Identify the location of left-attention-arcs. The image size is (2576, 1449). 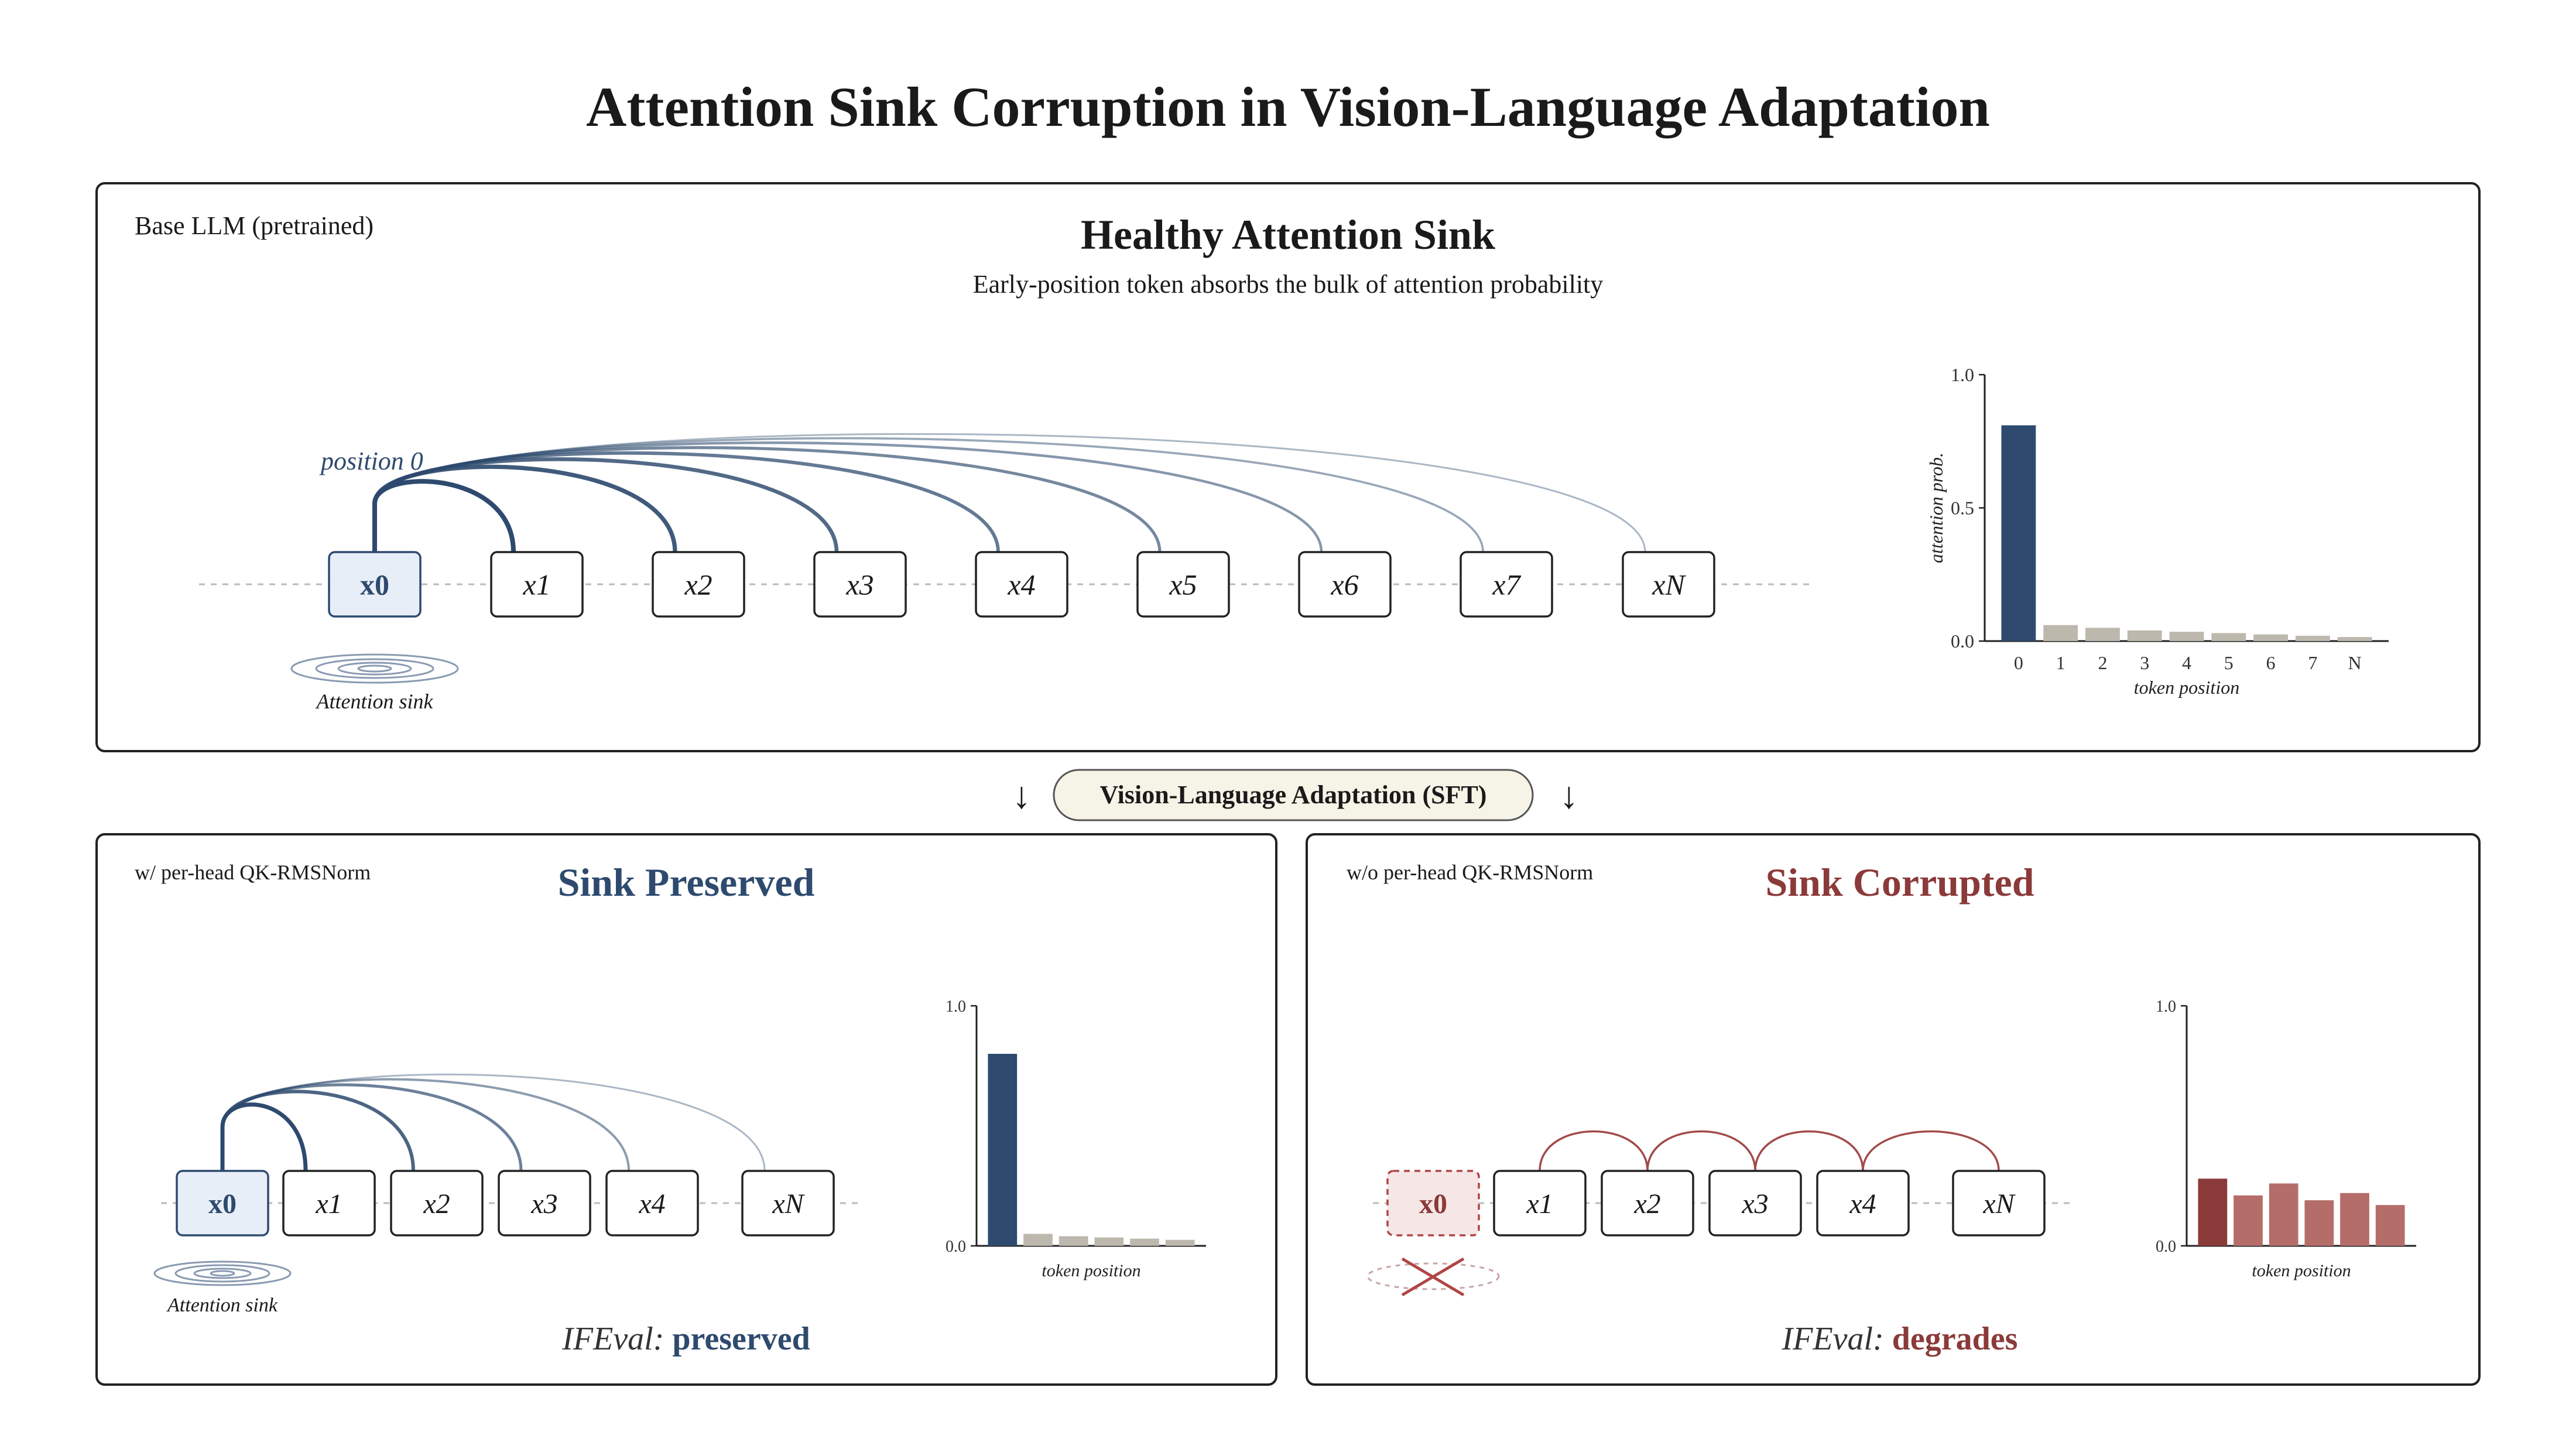
(493, 1122).